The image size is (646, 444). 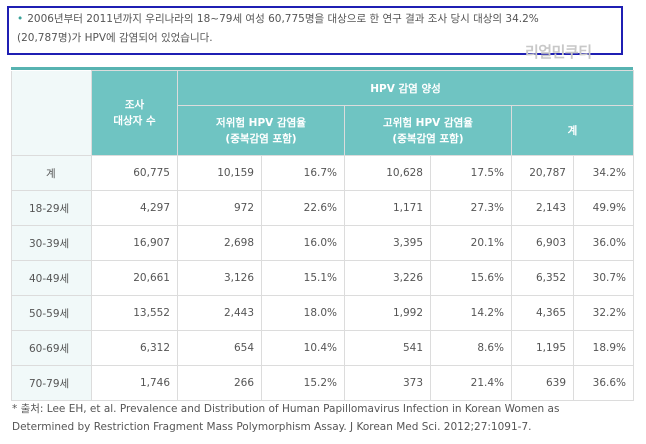 I want to click on cell-low-count: 972, so click(x=219, y=208).